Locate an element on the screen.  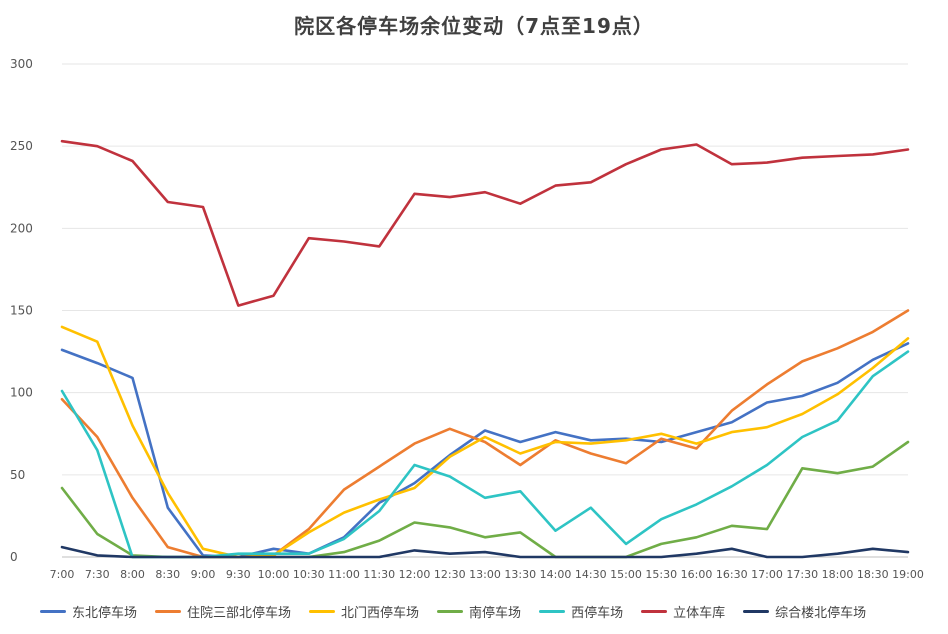
legend-label: 综合楼北停车场 is located at coordinates (821, 613).